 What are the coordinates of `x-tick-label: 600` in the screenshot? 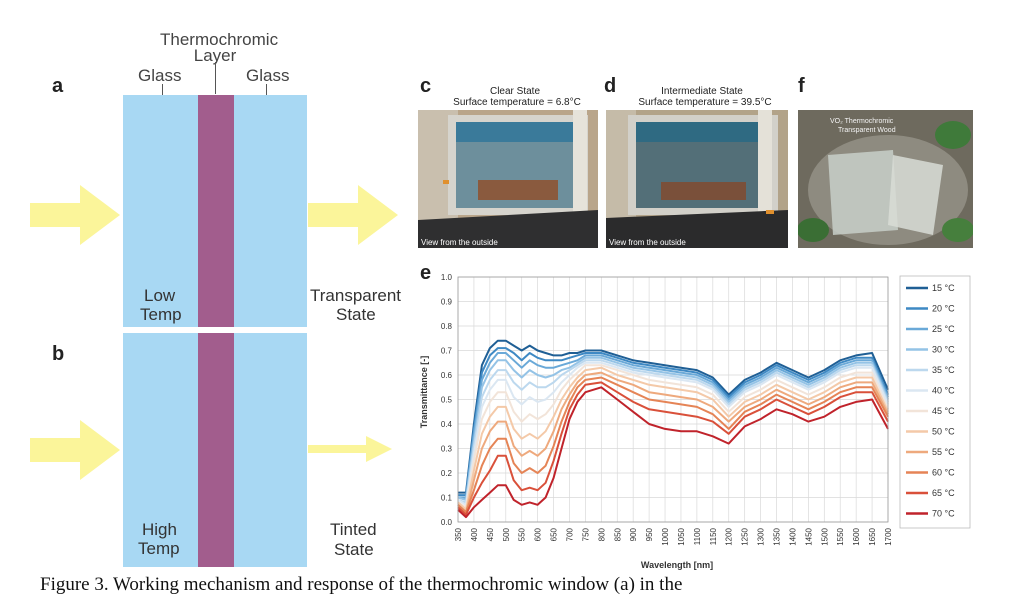 It's located at (538, 534).